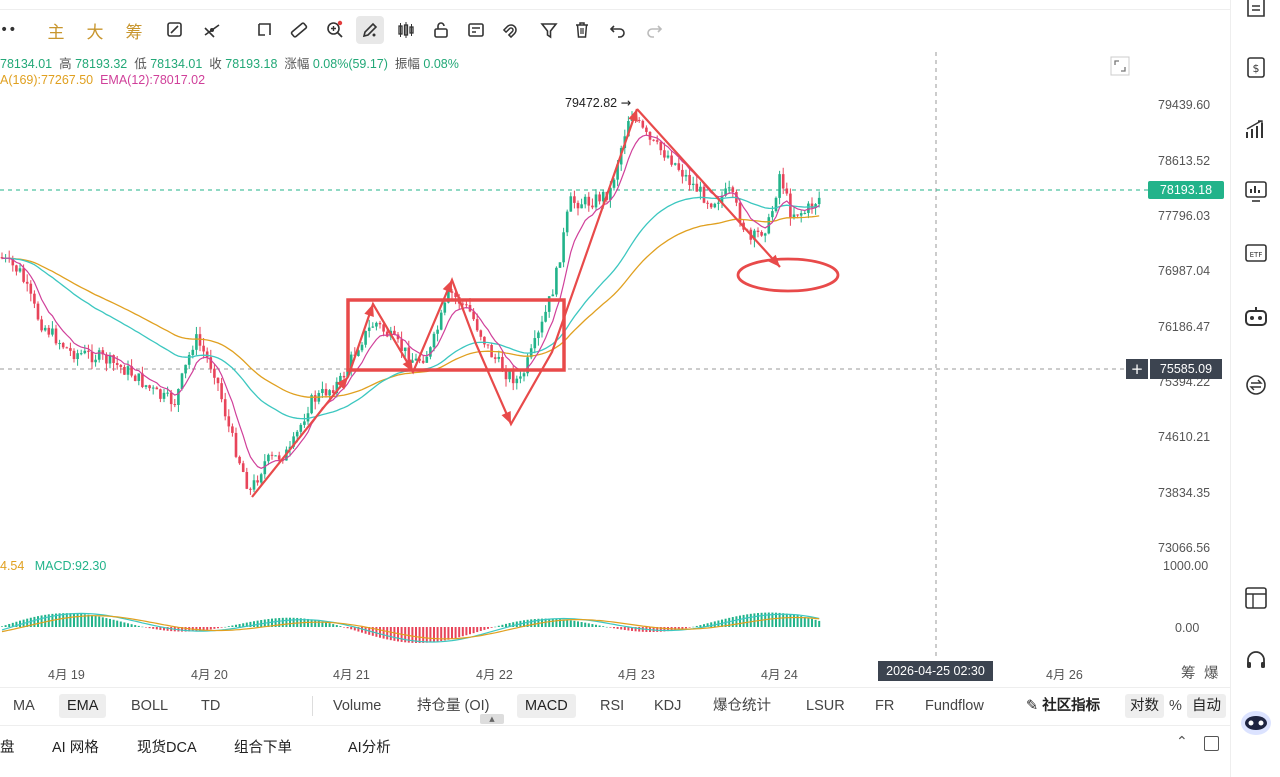  Describe the element at coordinates (1211, 674) in the screenshot. I see `liquidation-corner-label: 爆` at that location.